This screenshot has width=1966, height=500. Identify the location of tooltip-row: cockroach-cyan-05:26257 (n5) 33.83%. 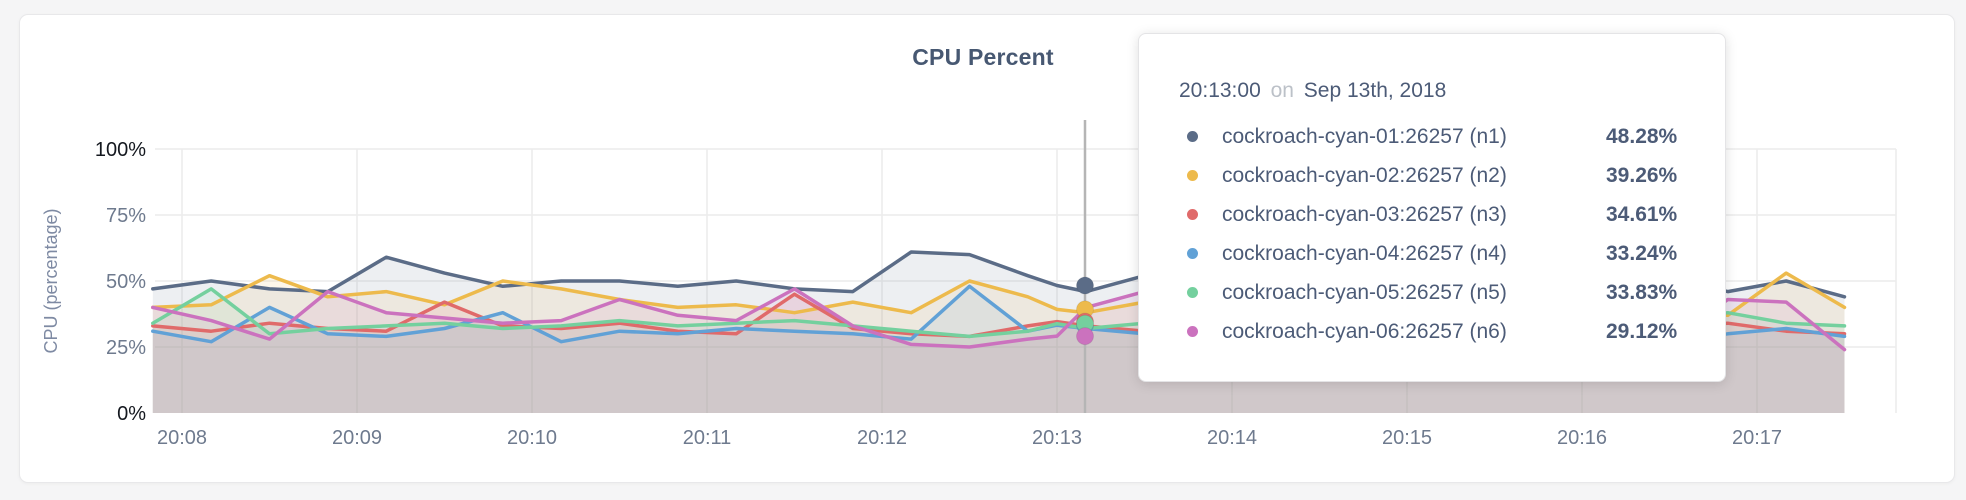
(1437, 292).